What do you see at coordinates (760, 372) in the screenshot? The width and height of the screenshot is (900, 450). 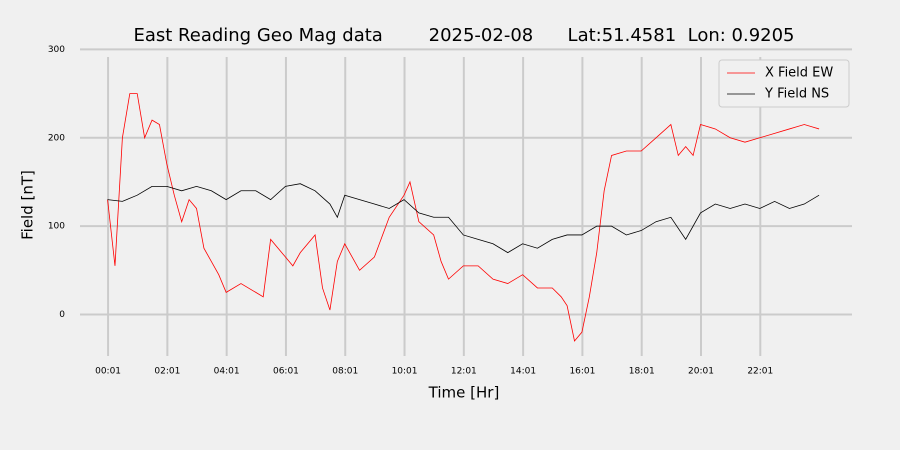 I see `x-tick-label: 22:01` at bounding box center [760, 372].